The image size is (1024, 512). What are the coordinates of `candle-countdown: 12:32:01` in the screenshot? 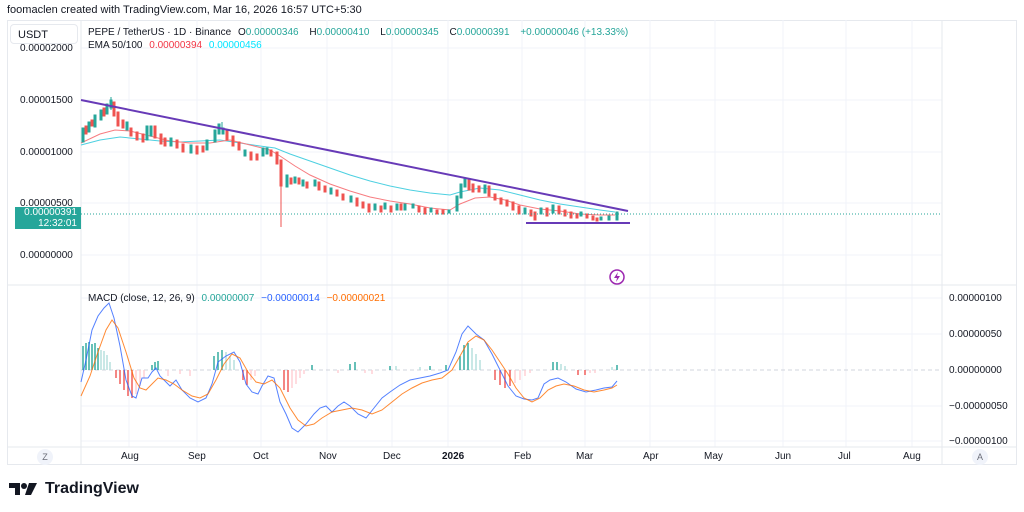 It's located at (57, 223).